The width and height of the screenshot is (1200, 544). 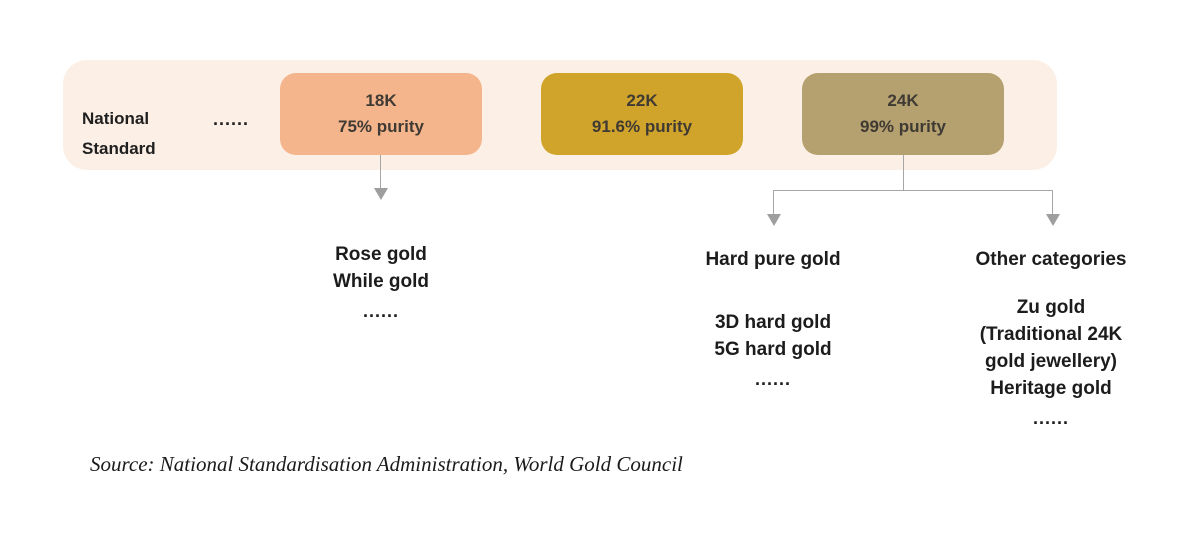 What do you see at coordinates (913, 190) in the screenshot?
I see `connector-horizontal-24k` at bounding box center [913, 190].